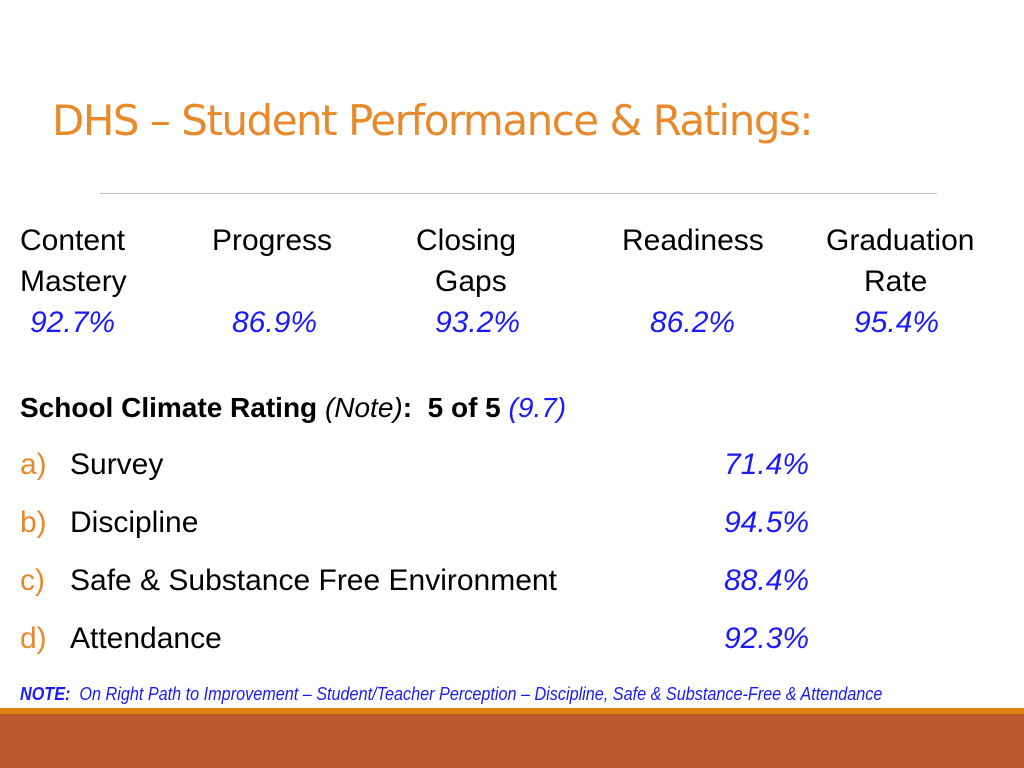 The height and width of the screenshot is (768, 1024). What do you see at coordinates (693, 322) in the screenshot?
I see `metric-value: 86.2%` at bounding box center [693, 322].